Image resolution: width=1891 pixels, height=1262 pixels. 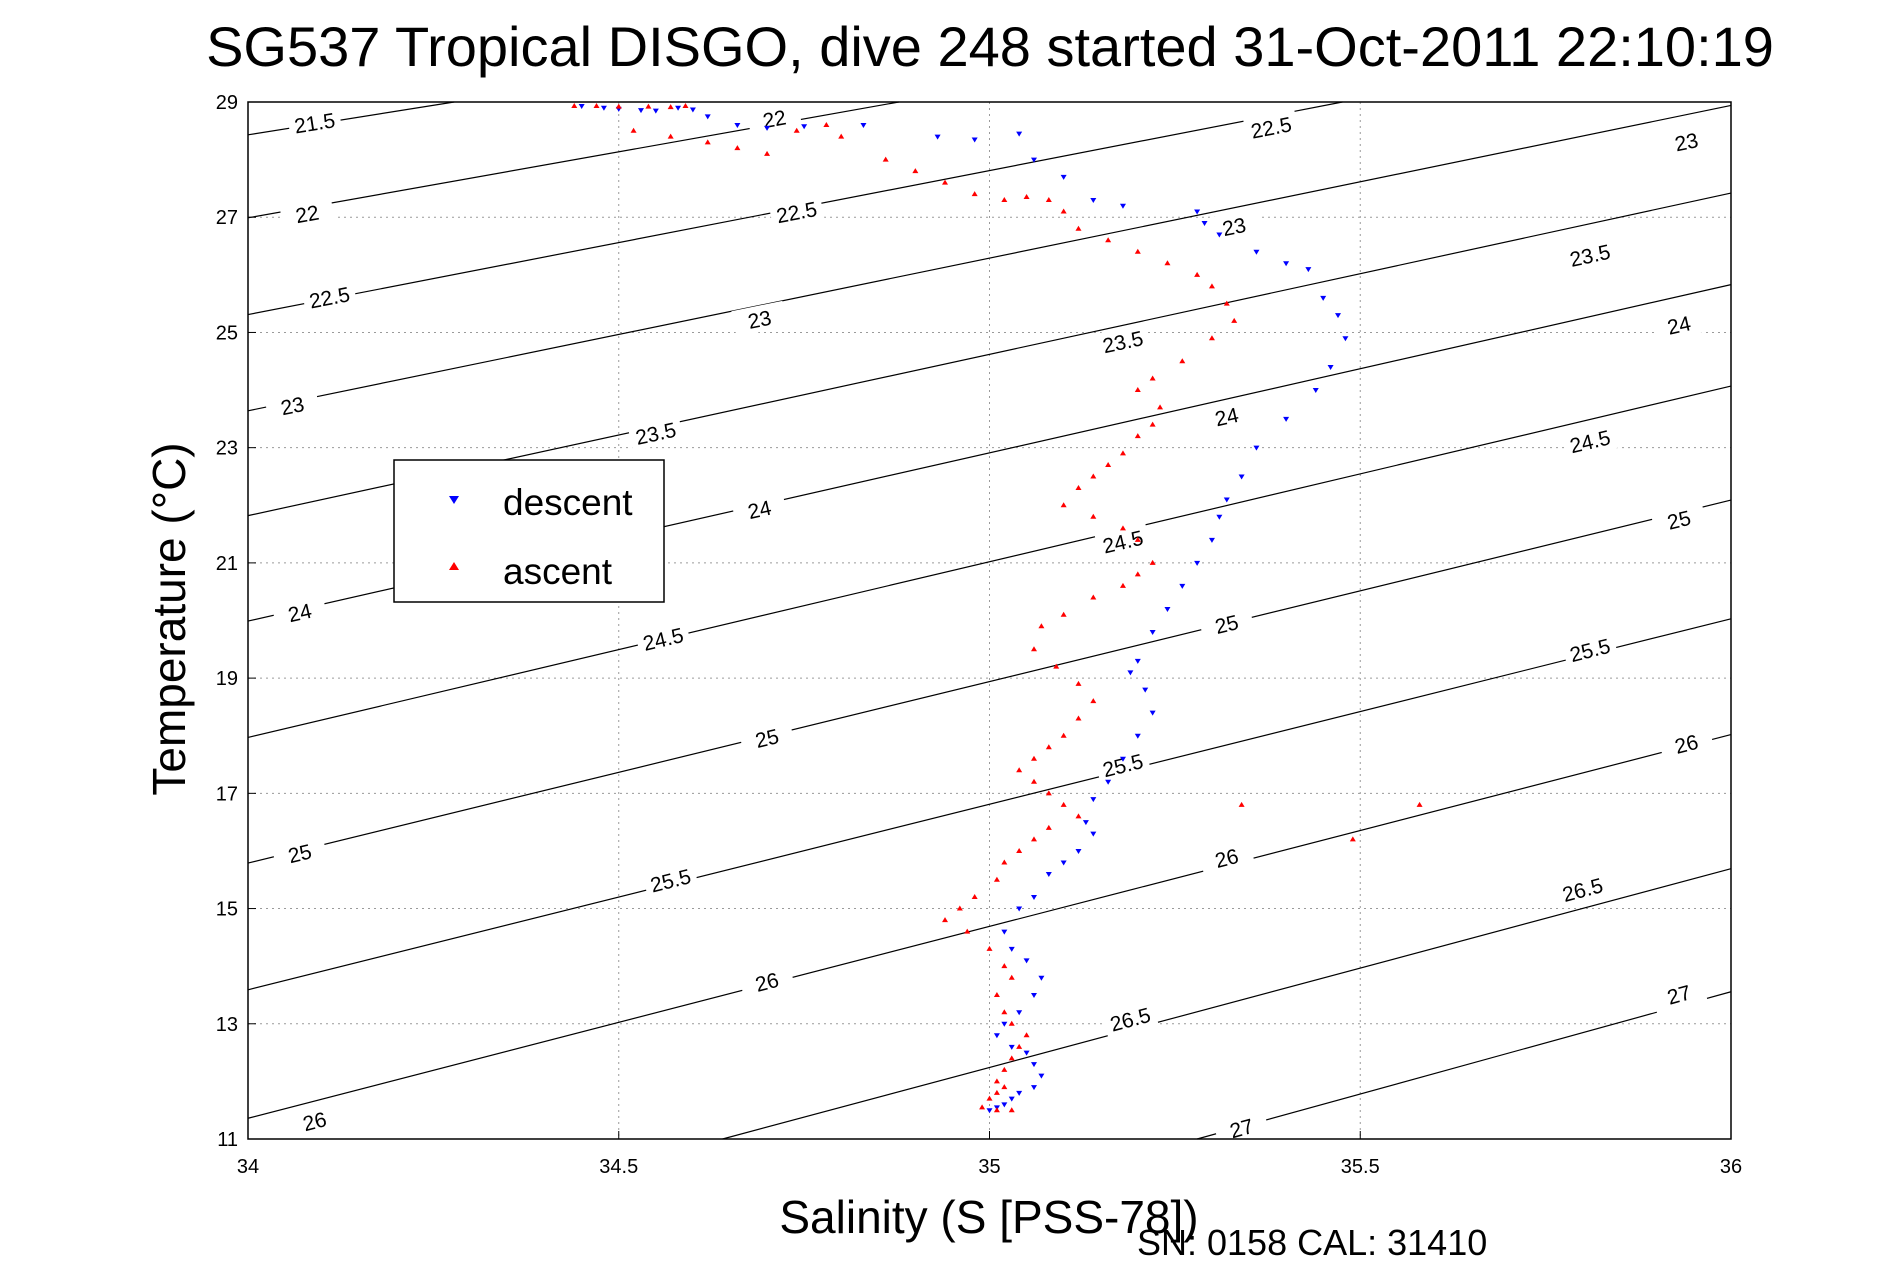 What do you see at coordinates (1731, 1167) in the screenshot?
I see `x-tick-label: 36` at bounding box center [1731, 1167].